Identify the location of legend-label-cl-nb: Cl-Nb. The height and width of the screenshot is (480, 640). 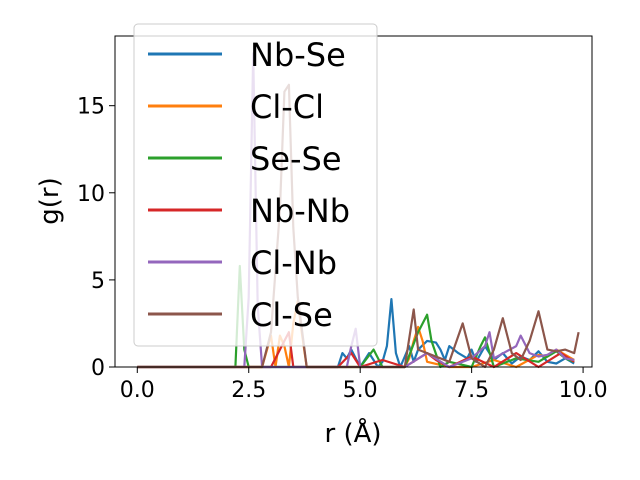
(293, 263).